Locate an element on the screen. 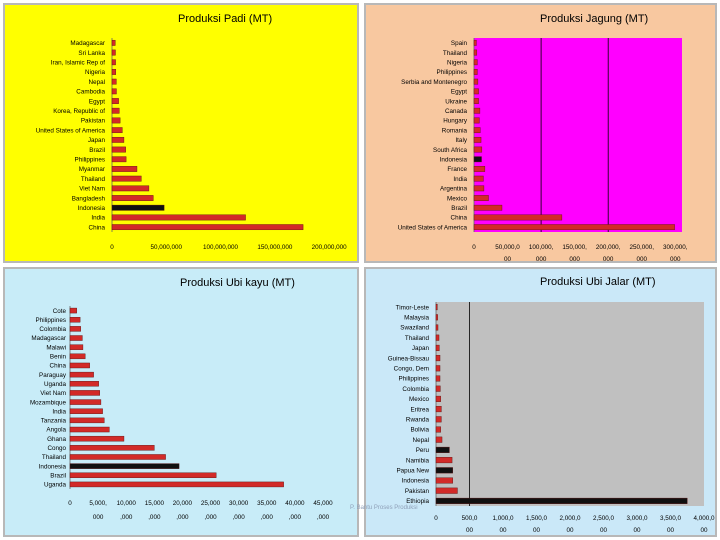  category-label: Hungary is located at coordinates (455, 121).